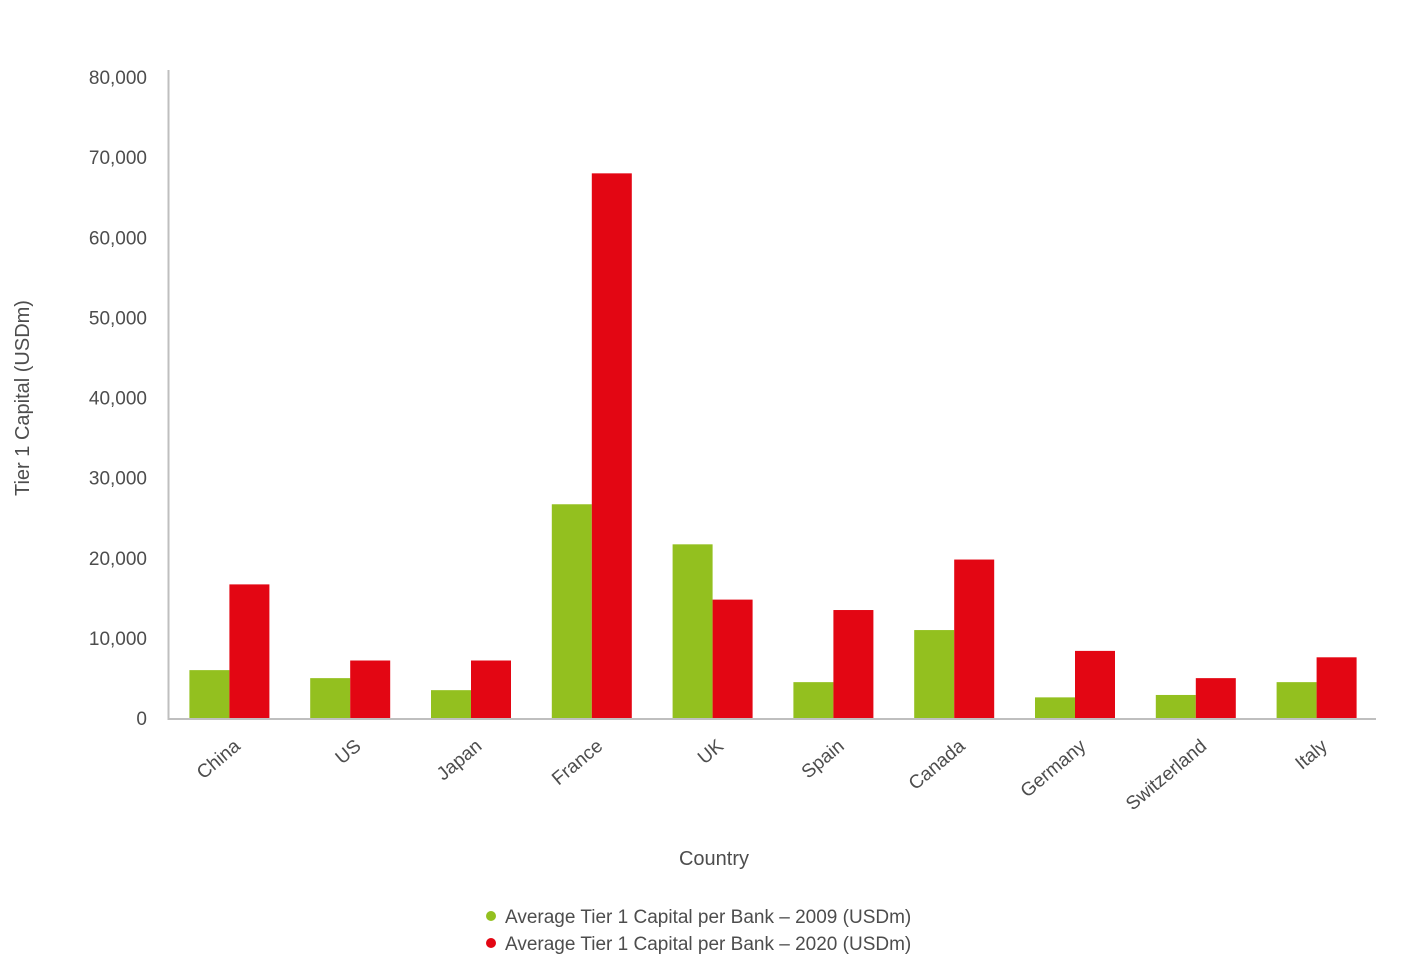 The image size is (1426, 961). I want to click on x-tick-label: UK, so click(711, 752).